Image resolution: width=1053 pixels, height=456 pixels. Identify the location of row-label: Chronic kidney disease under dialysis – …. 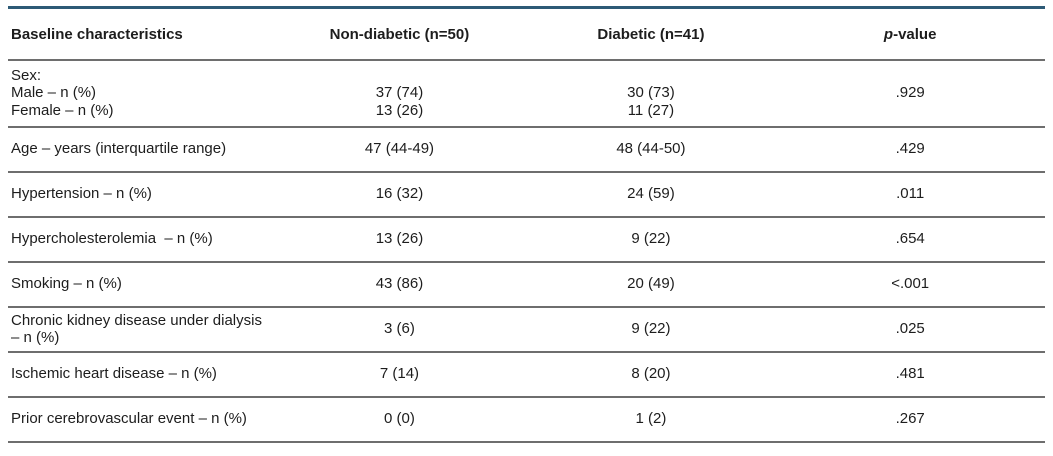
(140, 329).